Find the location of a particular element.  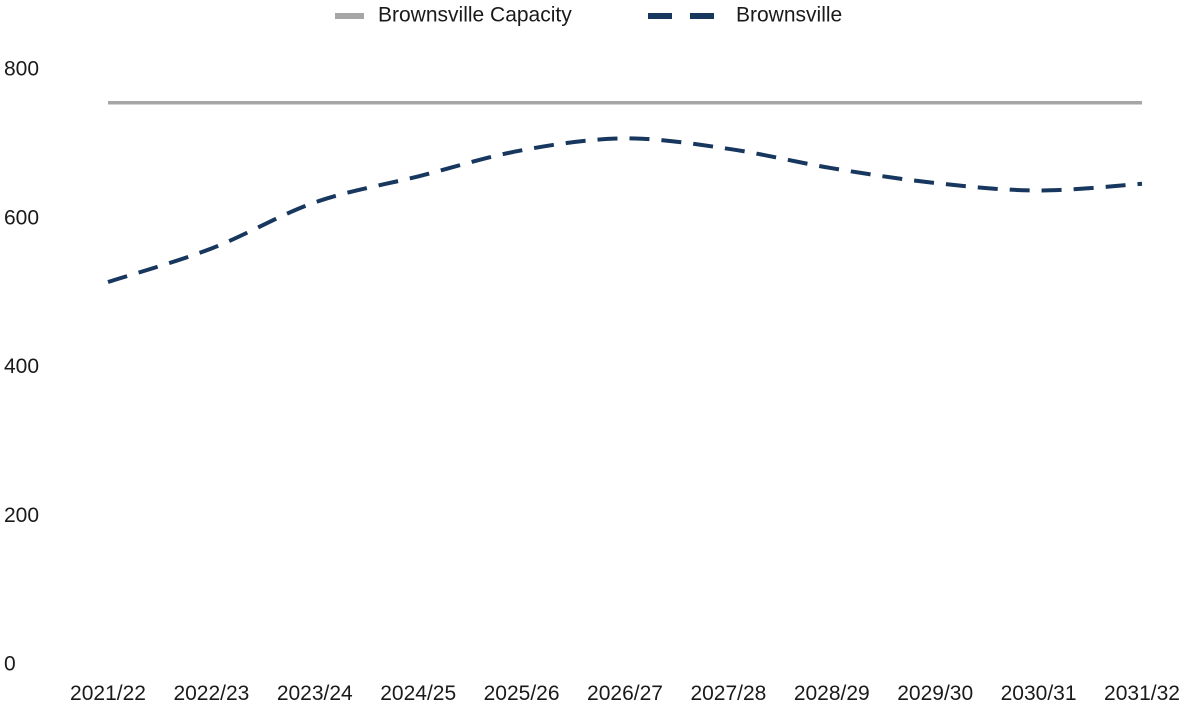

x-tick-label: 2030/31 is located at coordinates (1039, 693).